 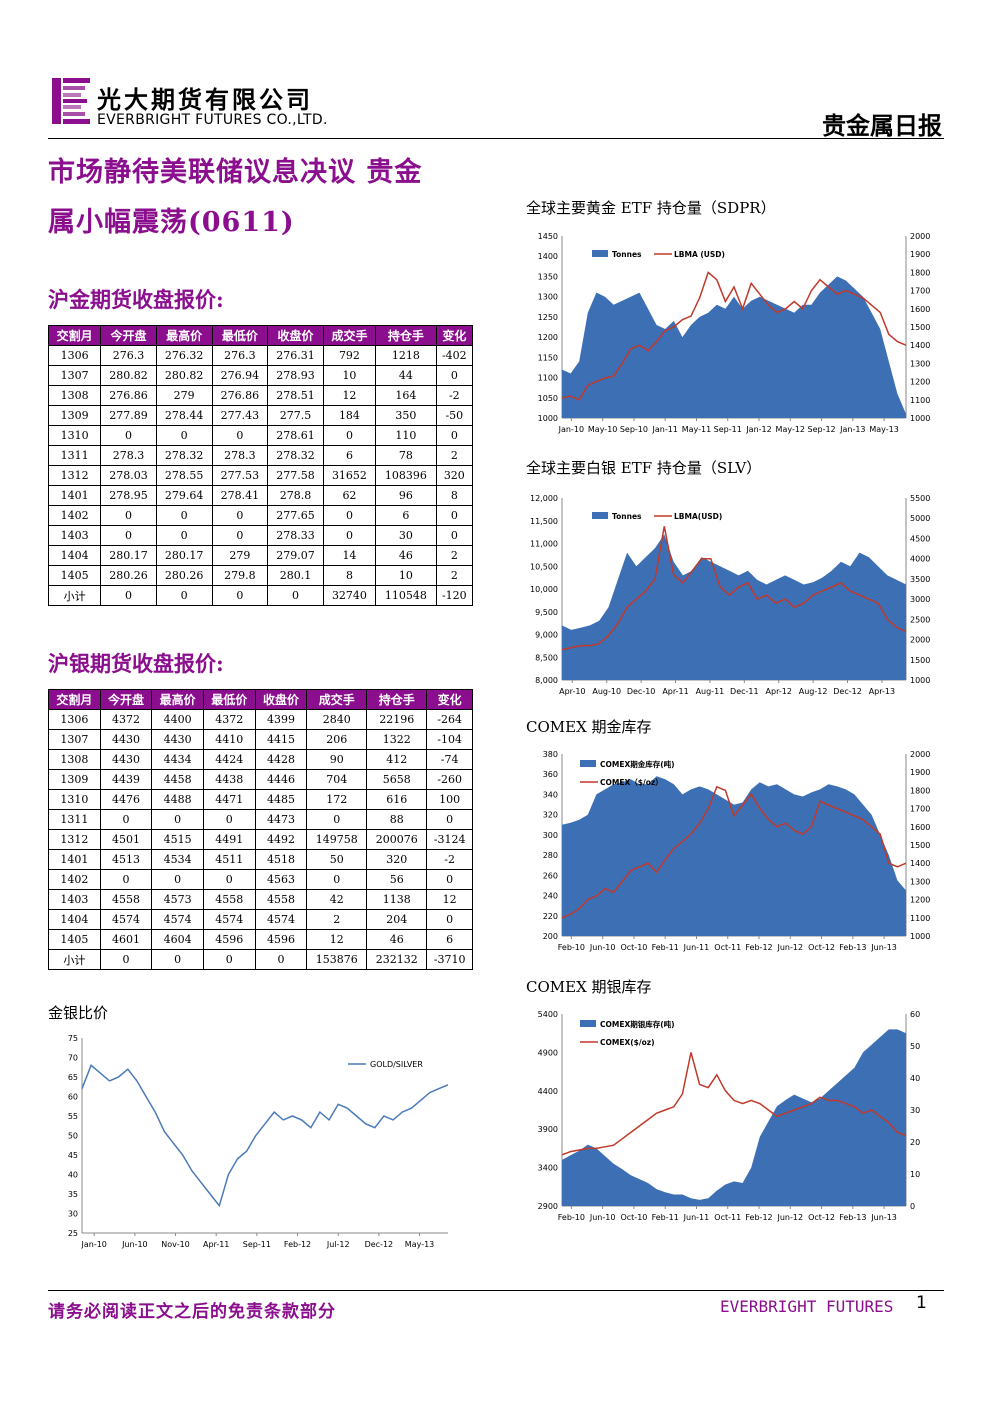 I want to click on table-cell: -2, so click(x=454, y=395).